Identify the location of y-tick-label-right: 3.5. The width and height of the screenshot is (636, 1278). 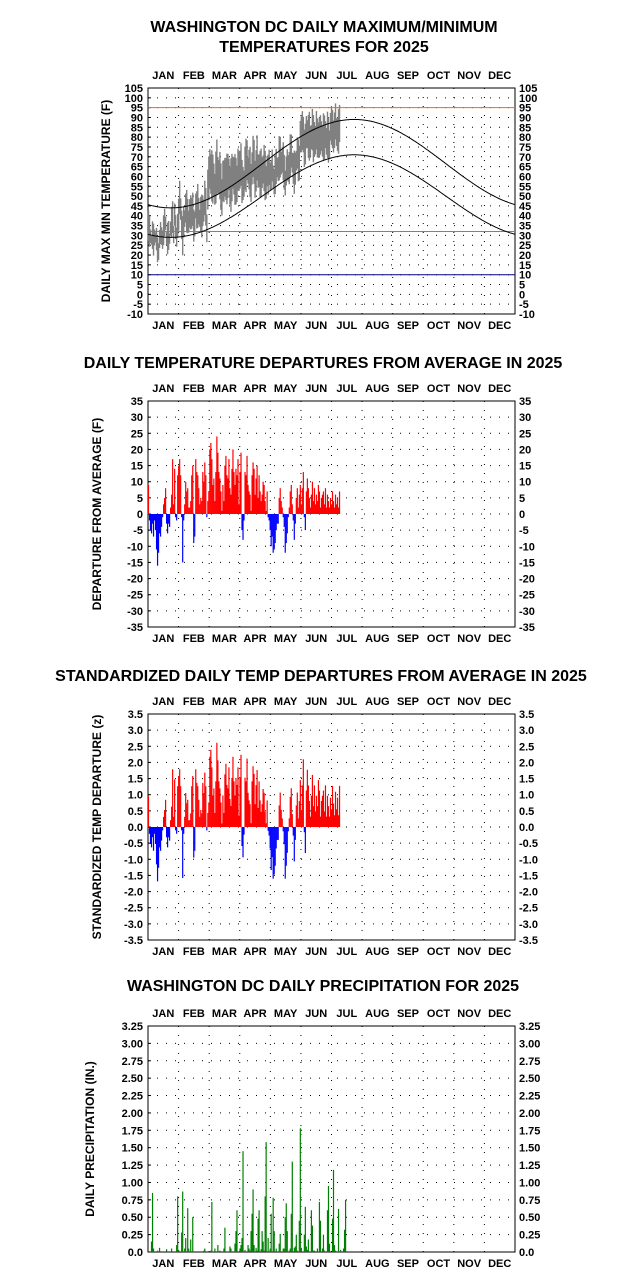
(526, 715).